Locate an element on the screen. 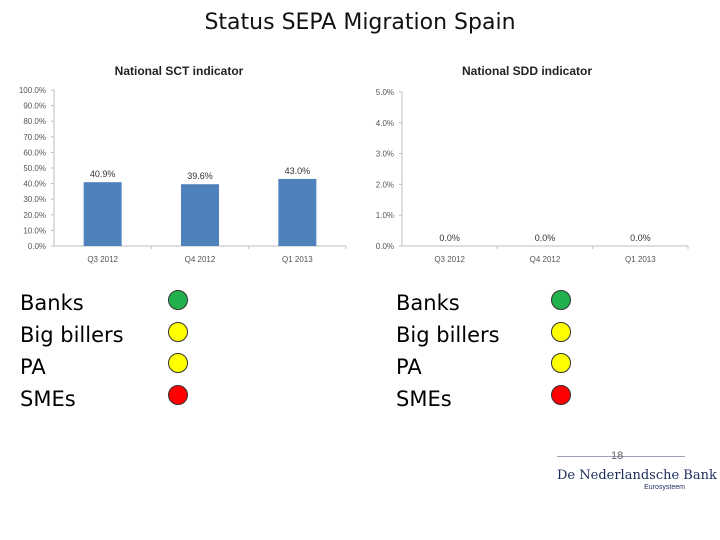 Image resolution: width=720 pixels, height=540 pixels. page-number: 18 is located at coordinates (617, 456).